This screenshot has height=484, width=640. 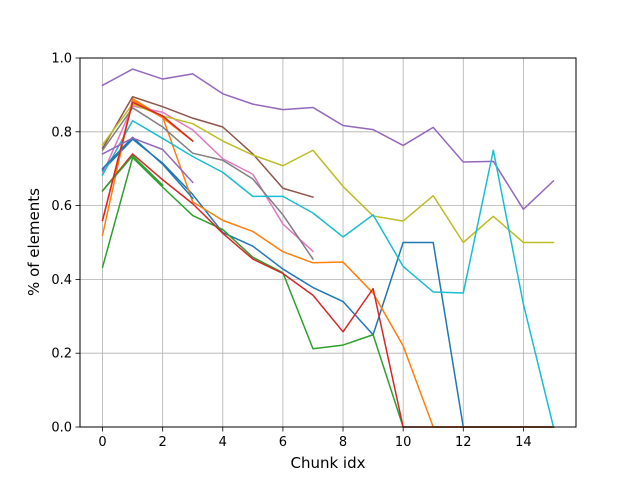 What do you see at coordinates (343, 442) in the screenshot?
I see `x-tick-label: 8` at bounding box center [343, 442].